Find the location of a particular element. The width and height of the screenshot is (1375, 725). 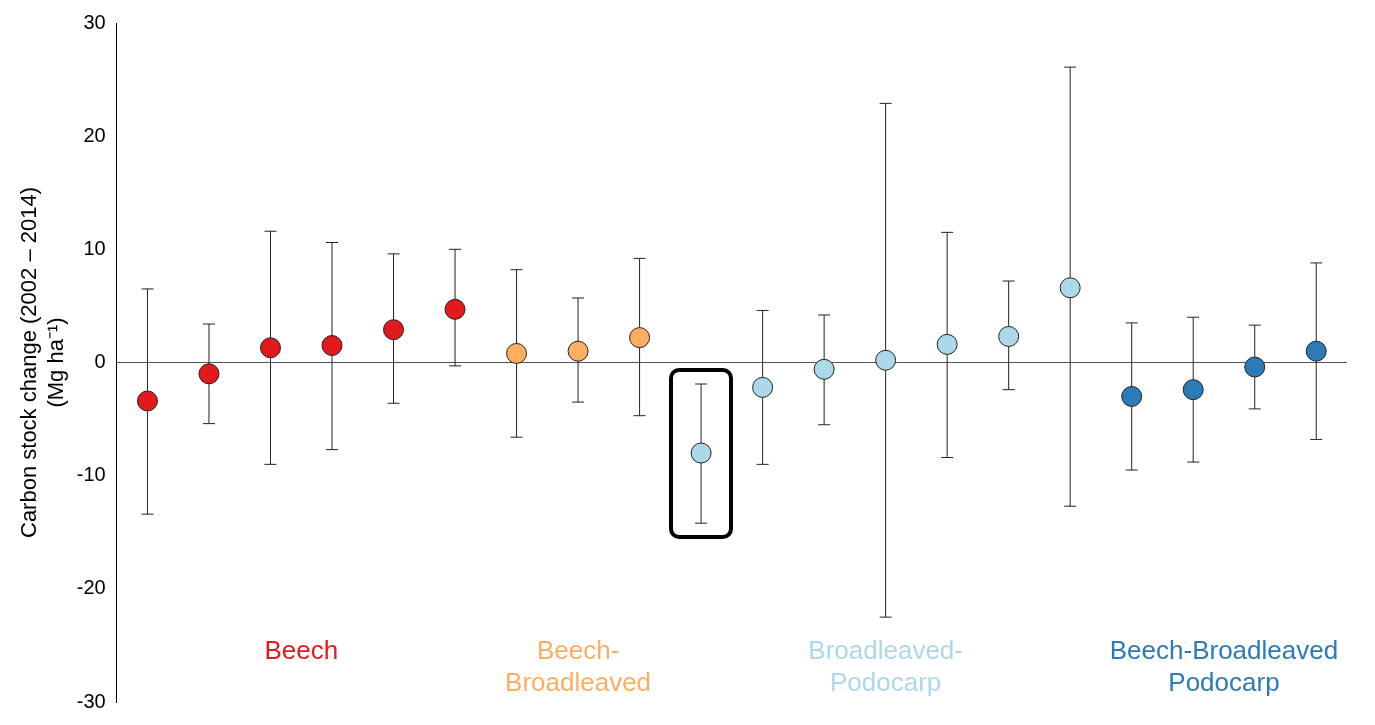

y-tick-label: 10 is located at coordinates (94, 247).